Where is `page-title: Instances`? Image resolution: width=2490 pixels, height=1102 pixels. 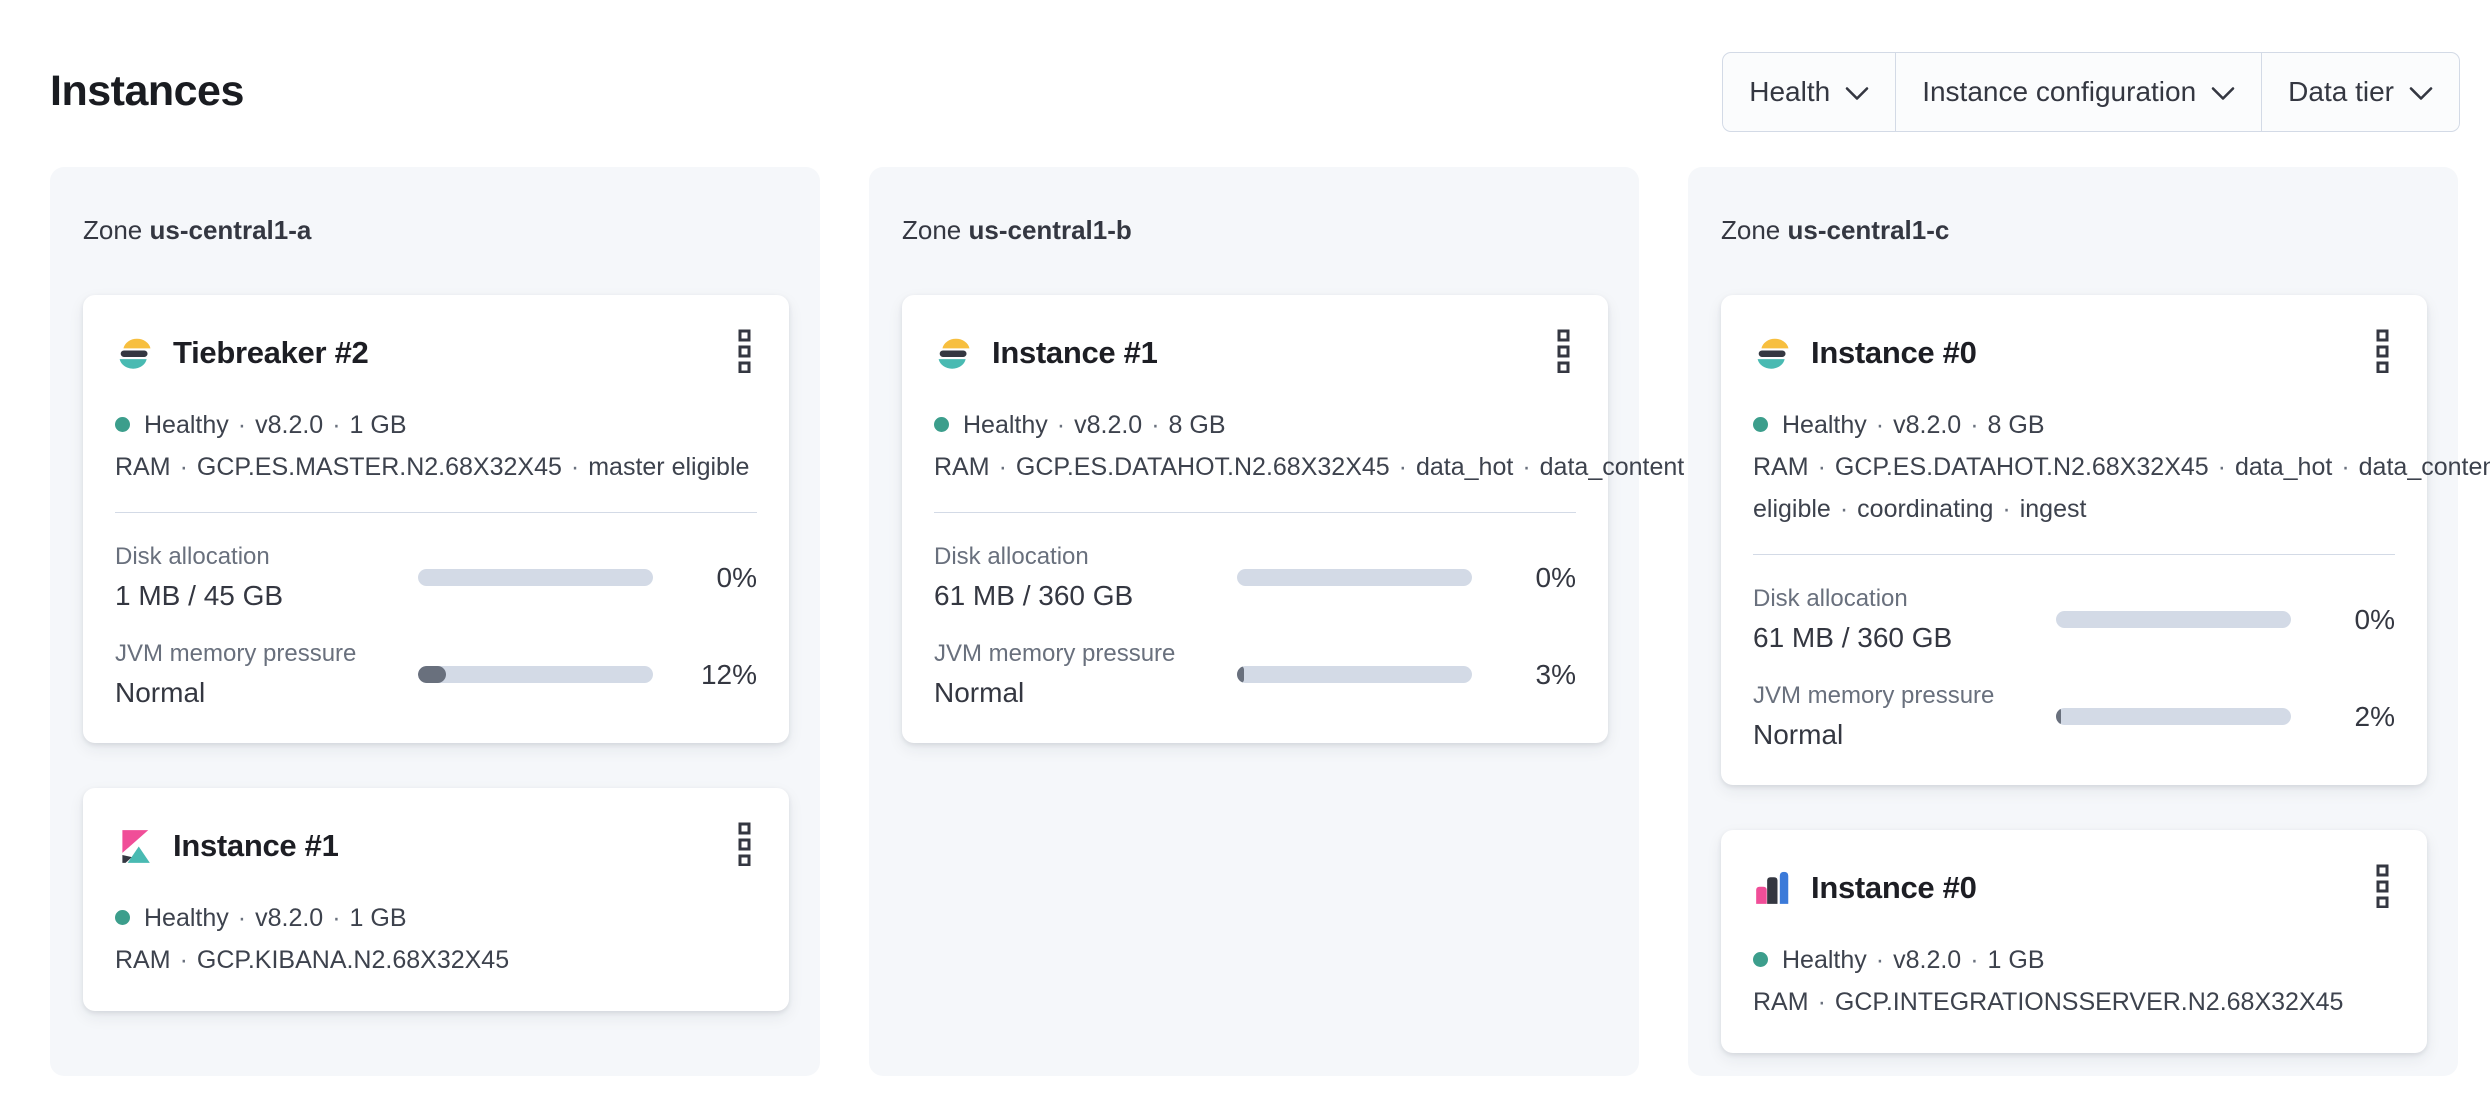
page-title: Instances is located at coordinates (147, 91).